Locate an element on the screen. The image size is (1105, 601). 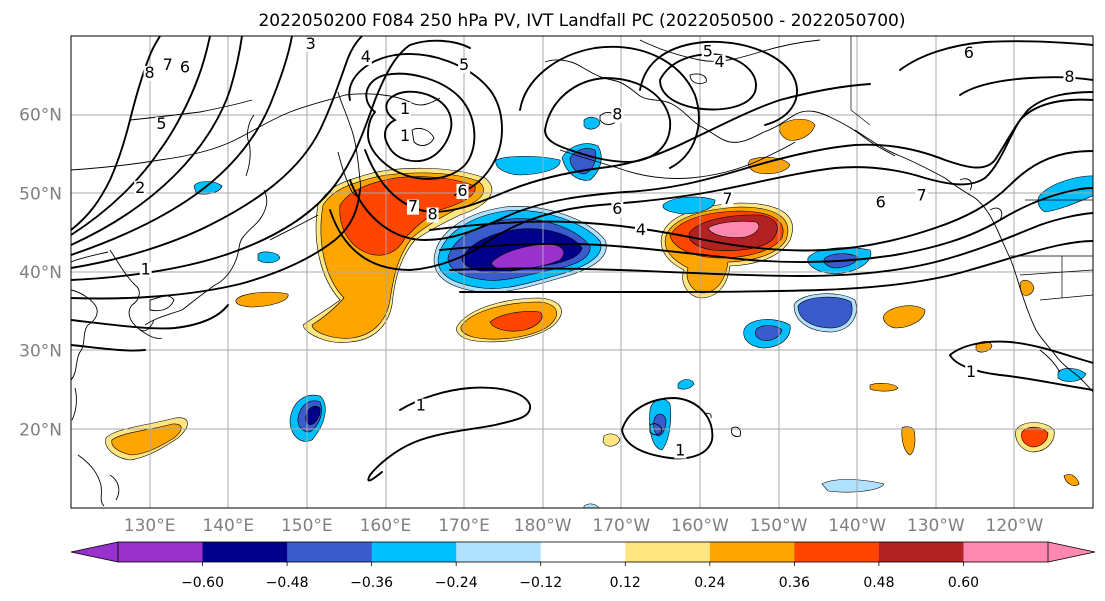
lon-tick-label: 130°E is located at coordinates (150, 526).